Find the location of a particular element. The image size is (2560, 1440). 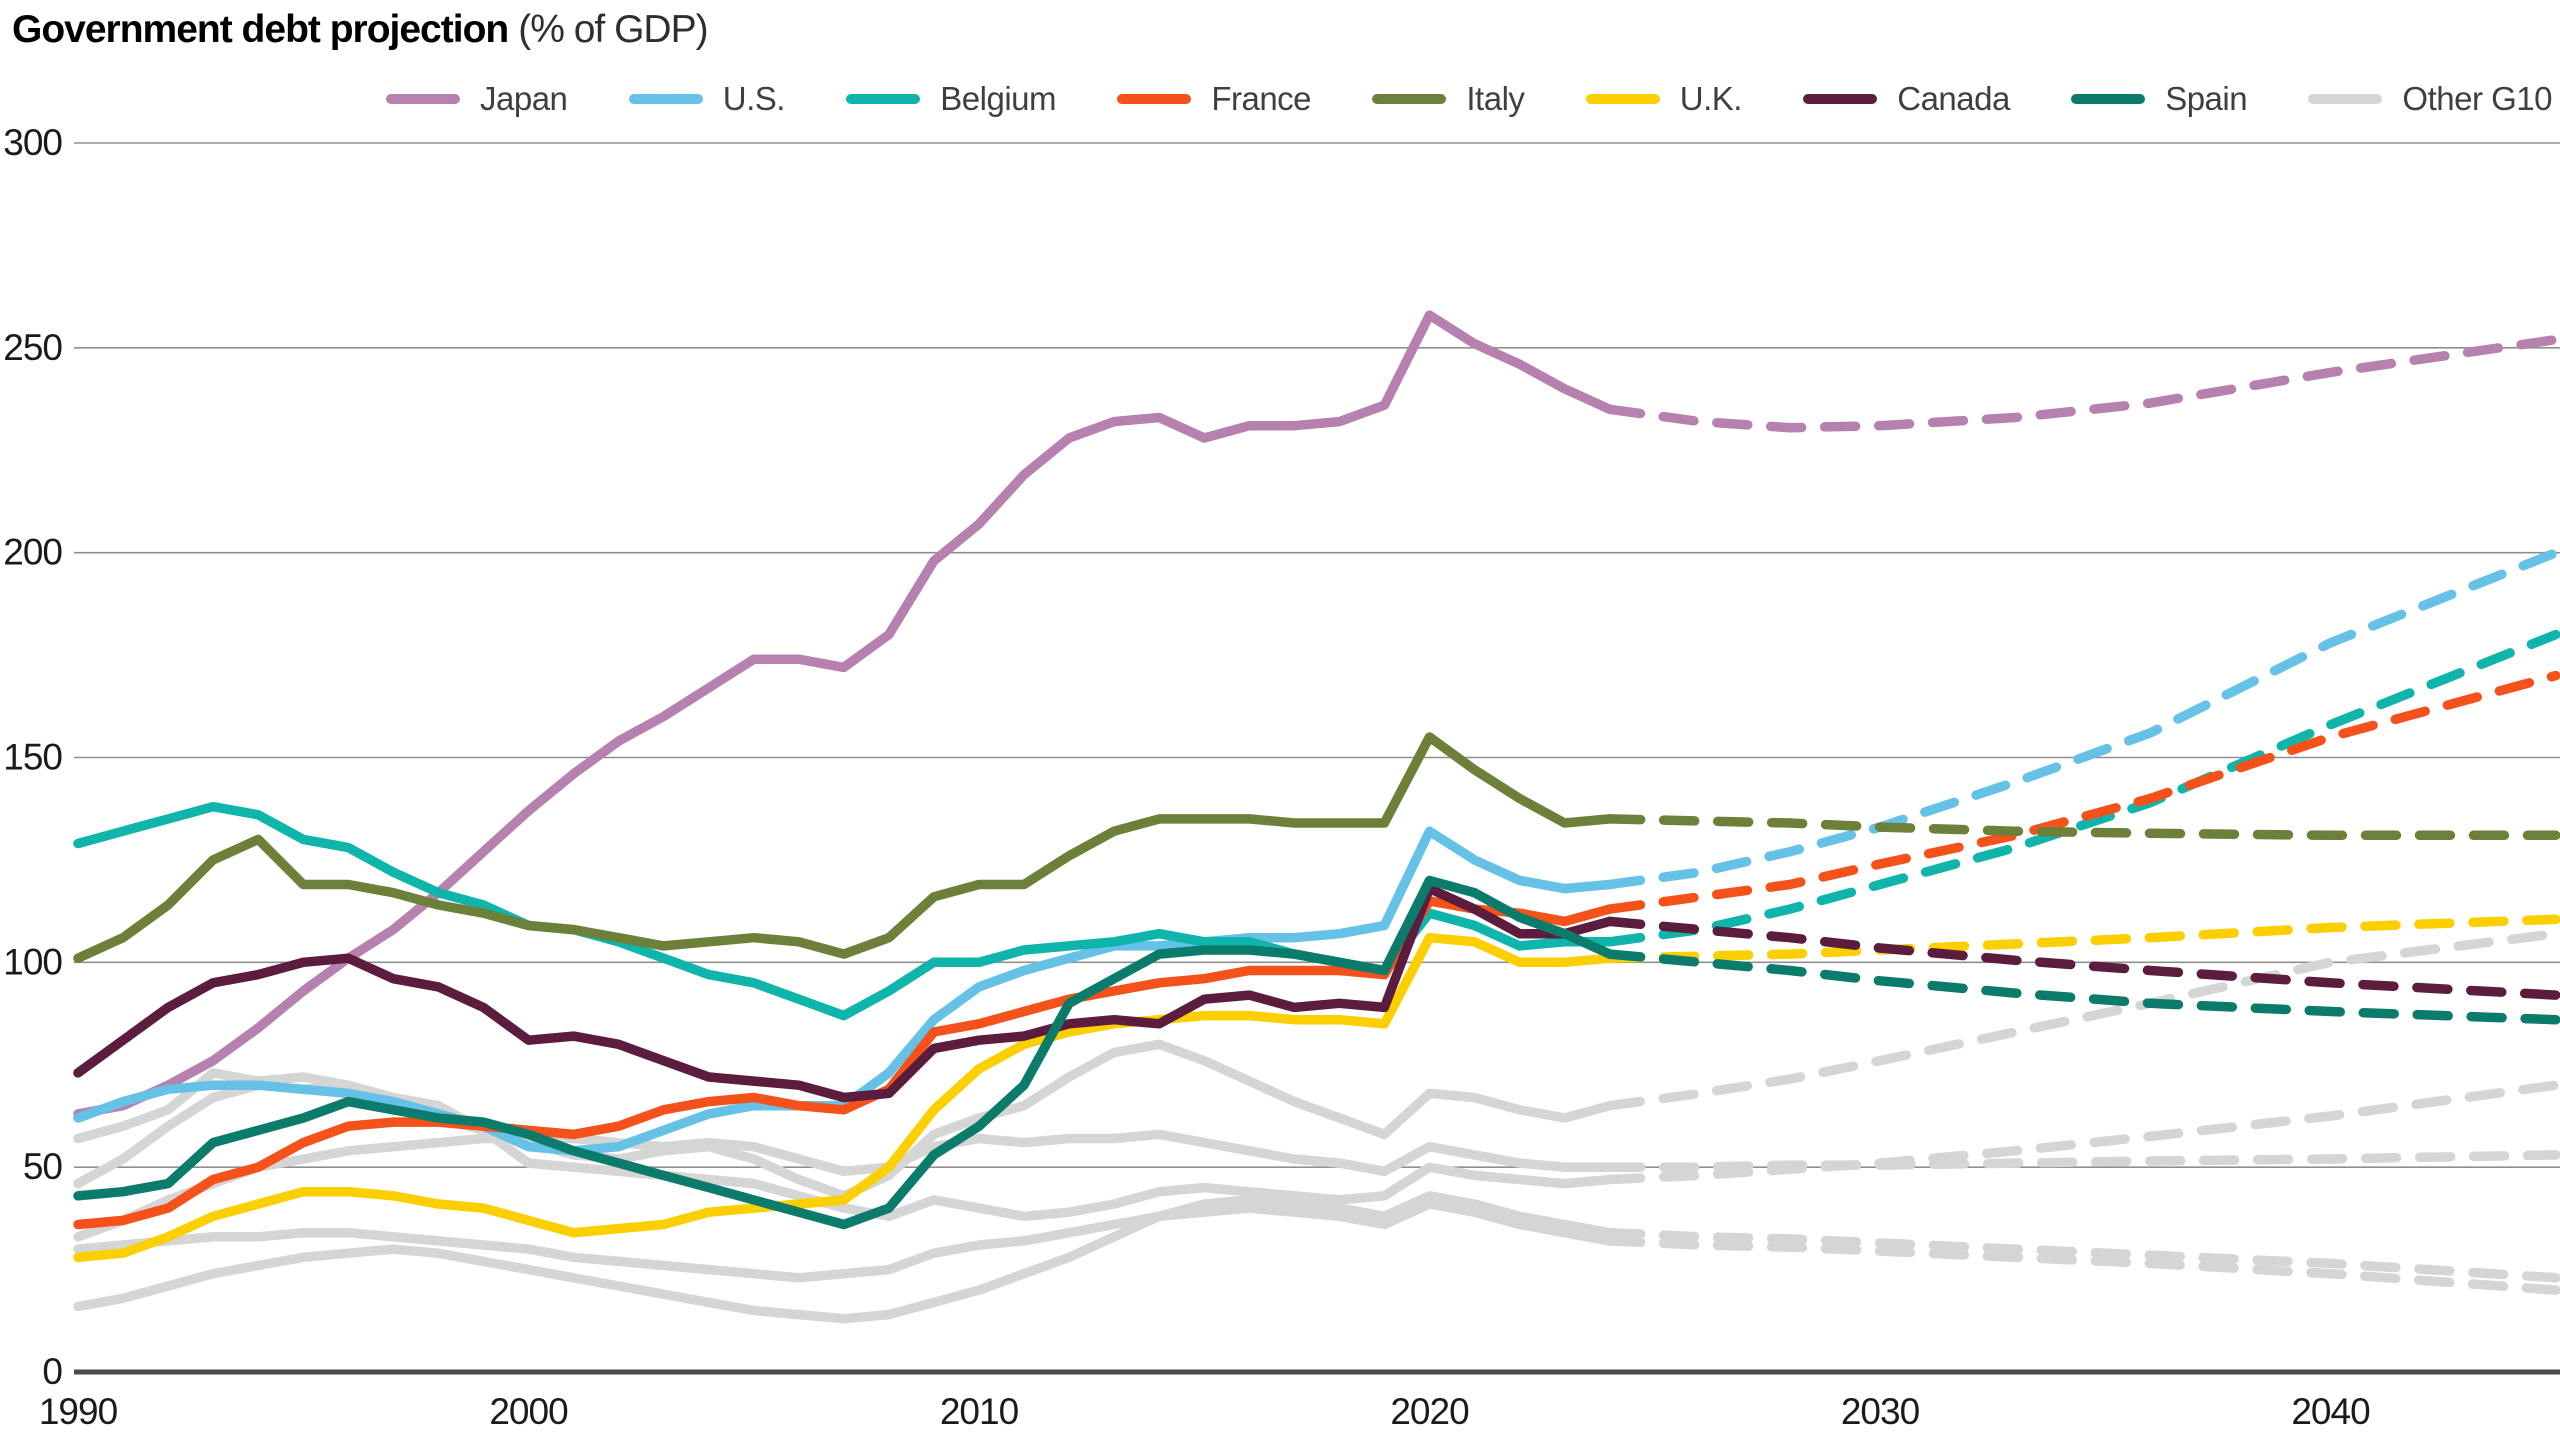

legend-item-belgium: Belgium is located at coordinates (951, 99).